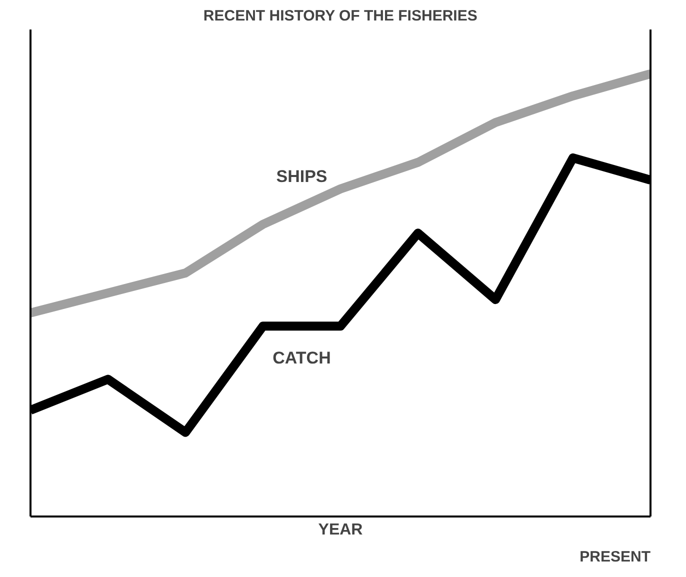 The image size is (686, 577). I want to click on chart-title: RECENT HISTORY OF THE FISHERIES, so click(340, 16).